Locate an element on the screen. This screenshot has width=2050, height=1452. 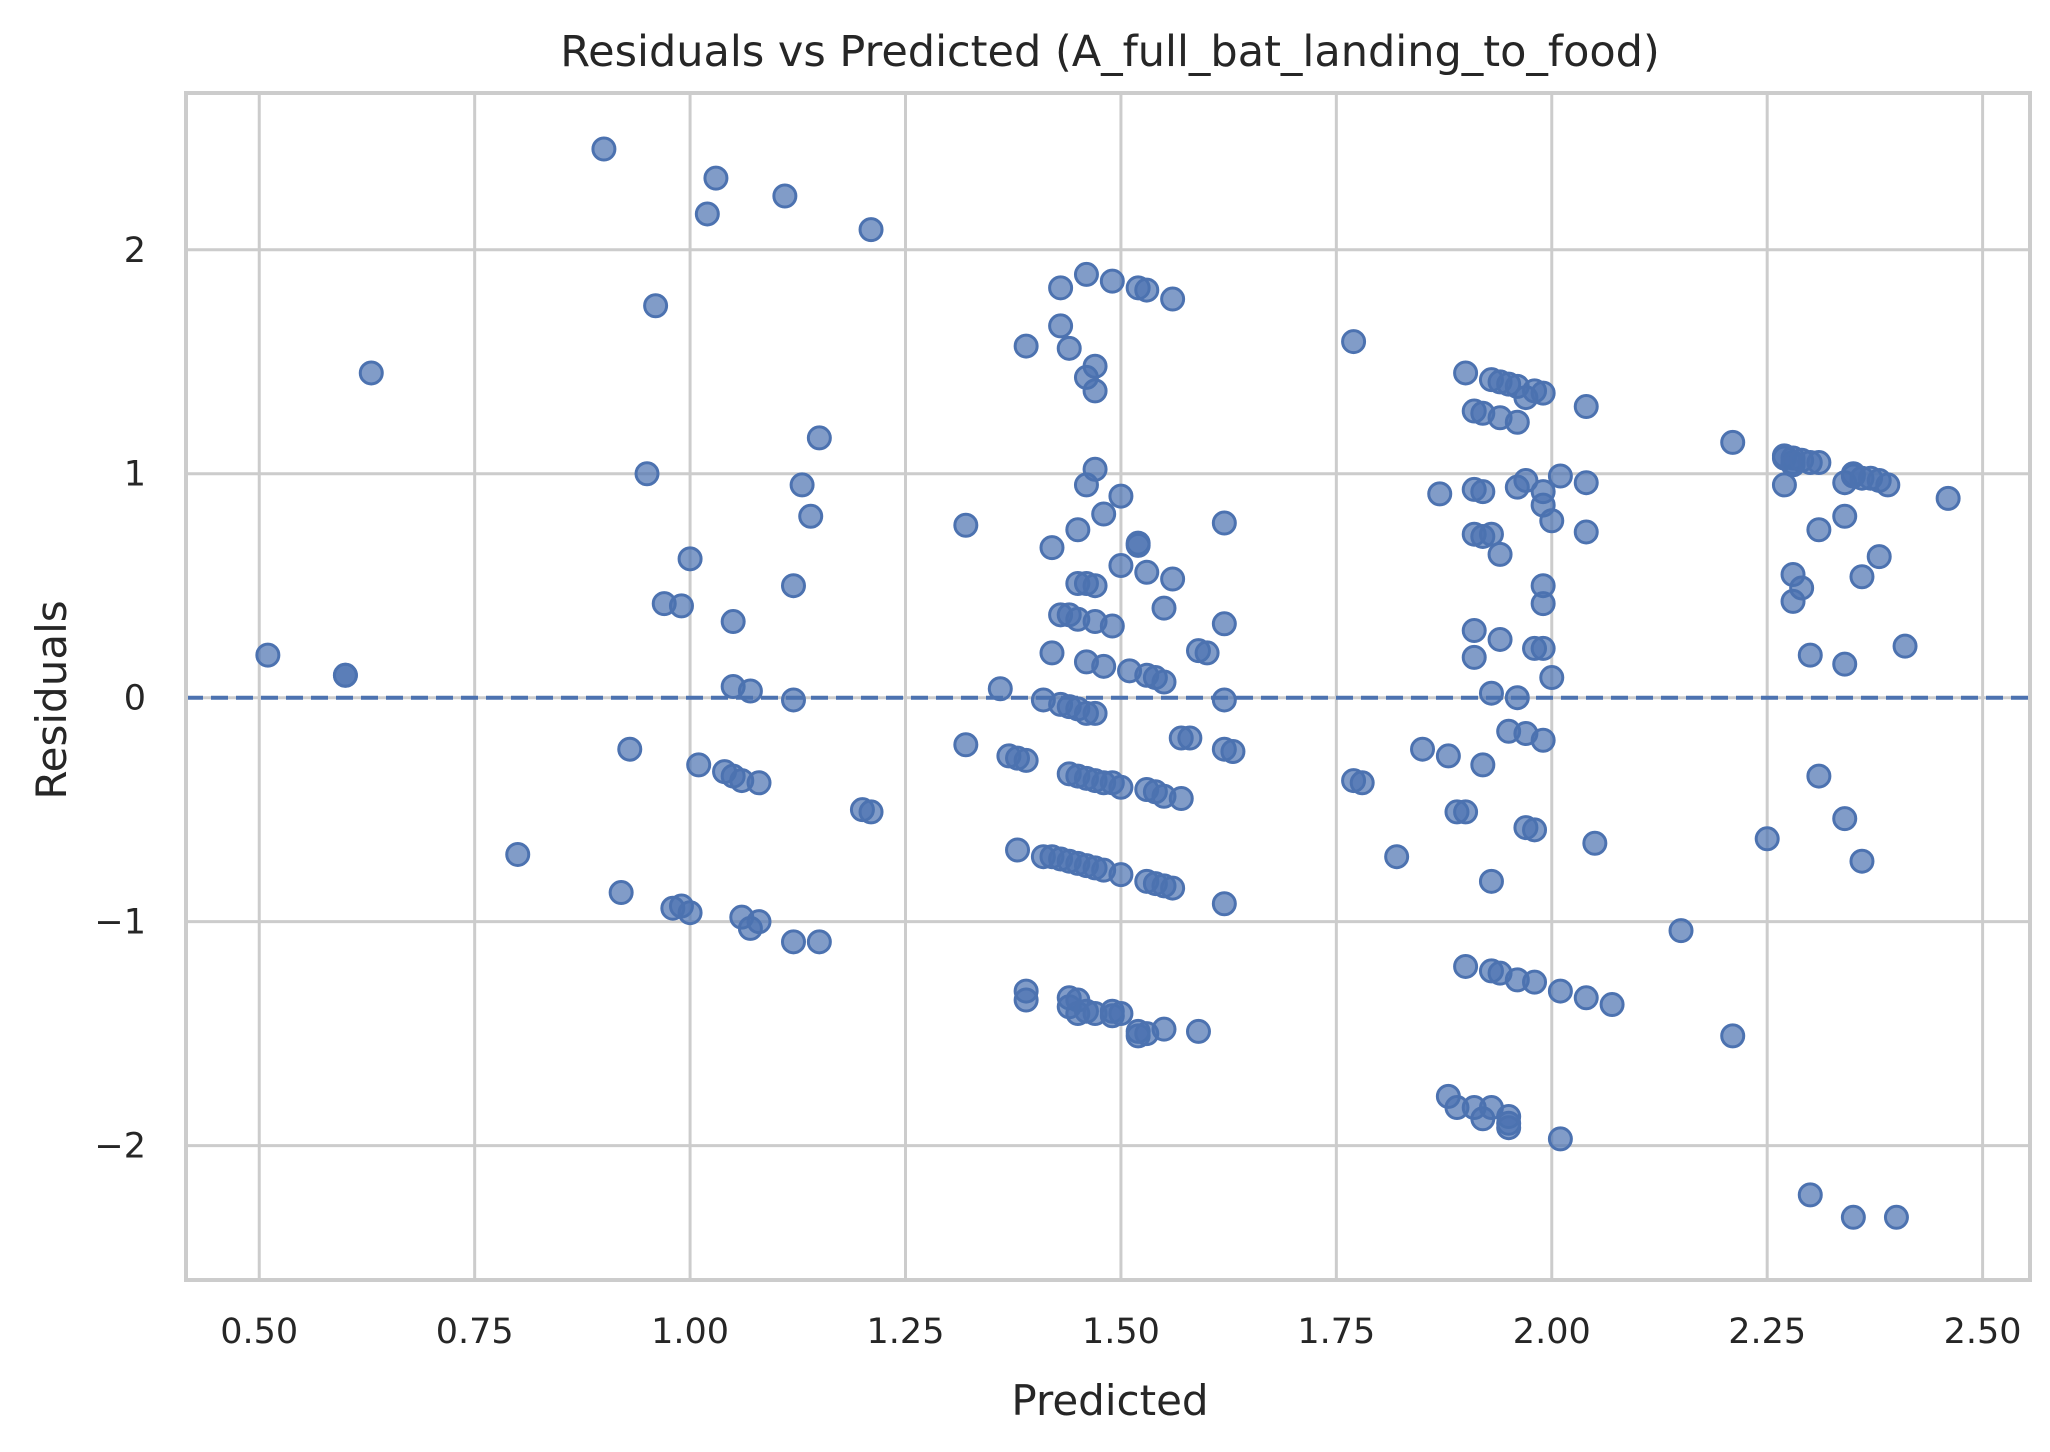
x-tick-label: 1.50 is located at coordinates (1121, 1332).